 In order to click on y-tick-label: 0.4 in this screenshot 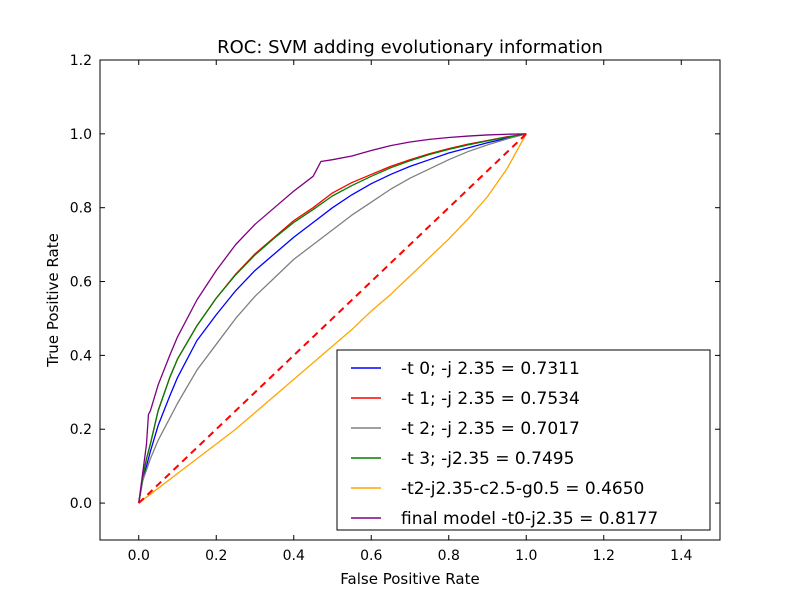, I will do `click(81, 356)`.